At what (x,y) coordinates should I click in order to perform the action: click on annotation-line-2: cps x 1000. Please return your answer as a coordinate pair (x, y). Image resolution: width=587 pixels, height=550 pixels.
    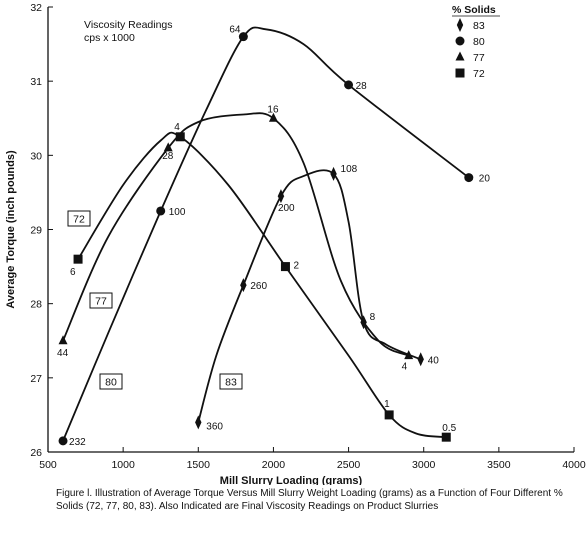
    Looking at the image, I should click on (109, 38).